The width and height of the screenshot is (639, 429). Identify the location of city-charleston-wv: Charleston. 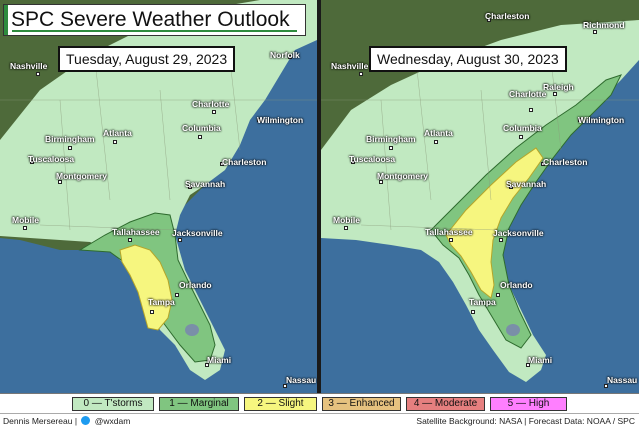
(507, 16).